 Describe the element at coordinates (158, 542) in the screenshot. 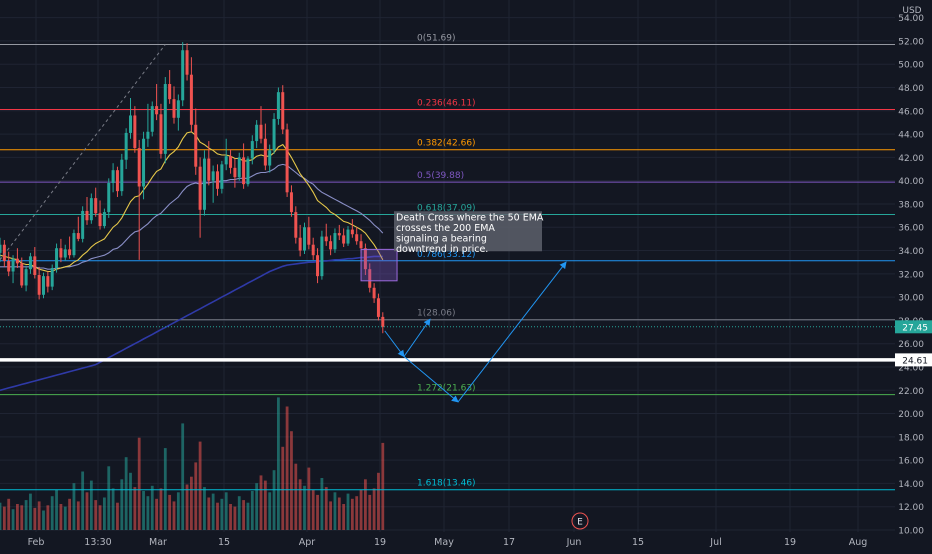

I see `x-tick-label: Mar` at that location.